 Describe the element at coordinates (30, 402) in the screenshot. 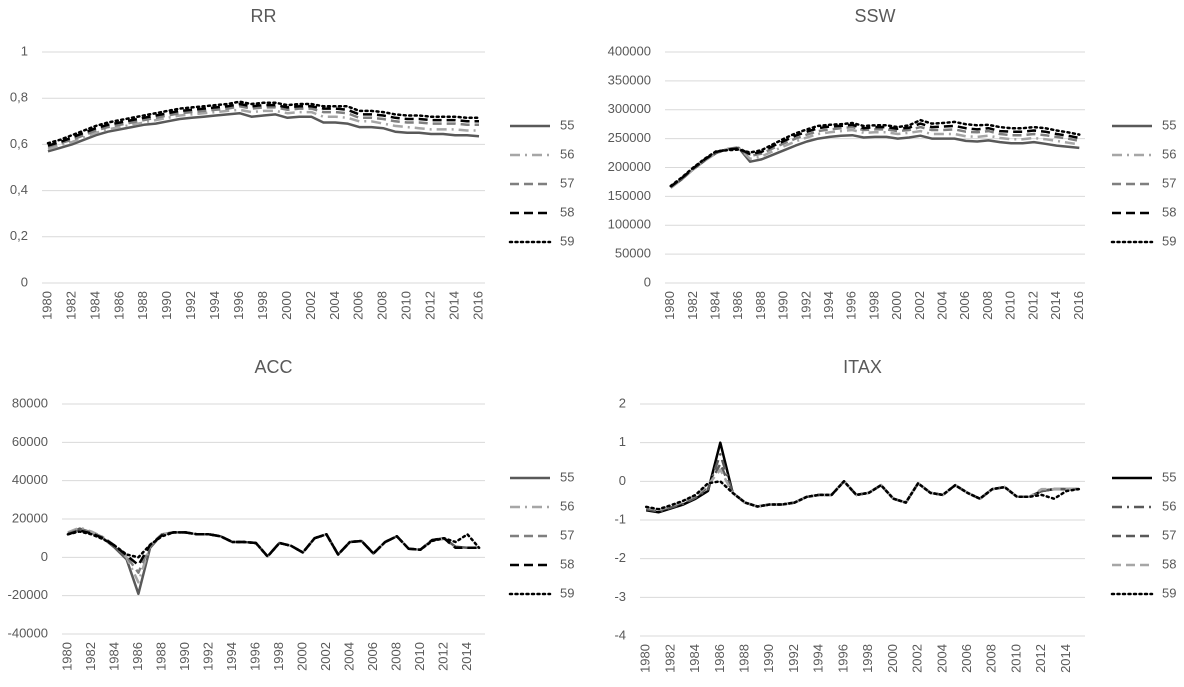

I see `y-tick-label: 80000` at that location.